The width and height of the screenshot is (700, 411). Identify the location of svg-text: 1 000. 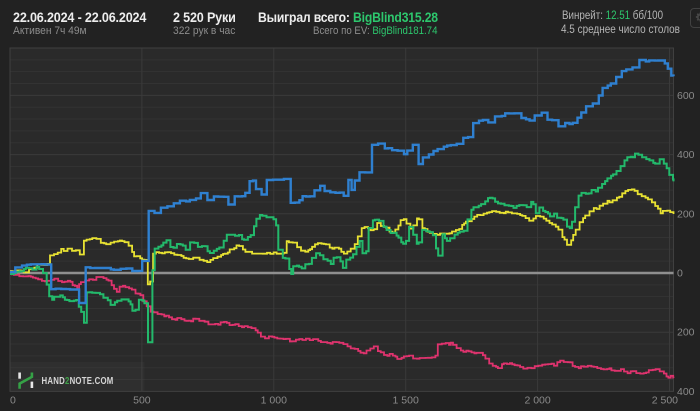
(274, 401).